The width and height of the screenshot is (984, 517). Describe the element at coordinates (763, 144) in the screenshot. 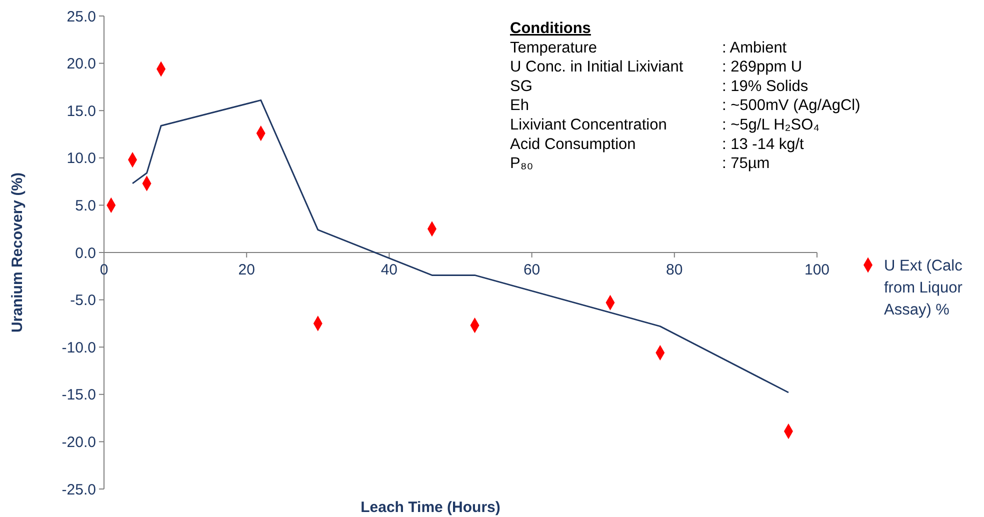

I see `annotation: : 13 -14 kg/t` at that location.